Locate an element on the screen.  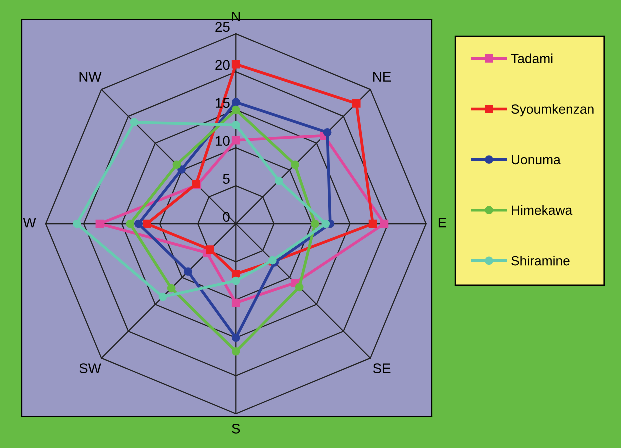
y-tick-label: 10 is located at coordinates (223, 141).